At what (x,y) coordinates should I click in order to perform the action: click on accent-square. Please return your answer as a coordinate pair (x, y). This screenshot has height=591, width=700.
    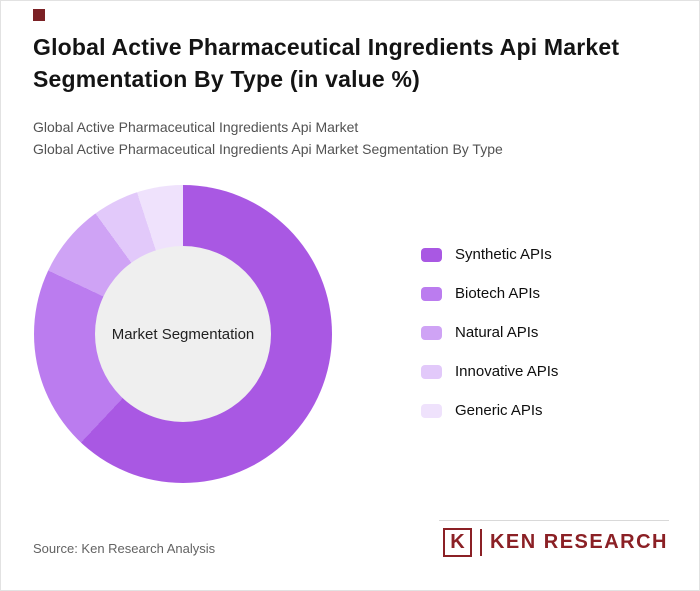
    Looking at the image, I should click on (39, 15).